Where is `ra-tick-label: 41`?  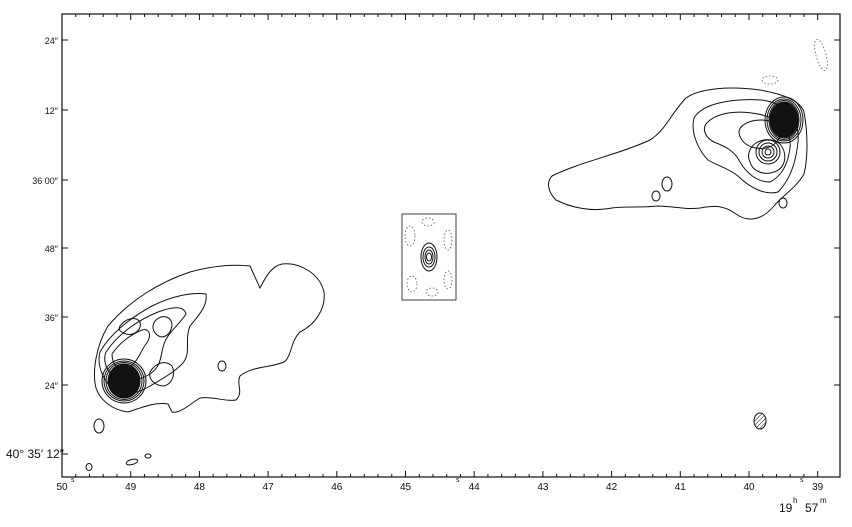
ra-tick-label: 41 is located at coordinates (681, 487).